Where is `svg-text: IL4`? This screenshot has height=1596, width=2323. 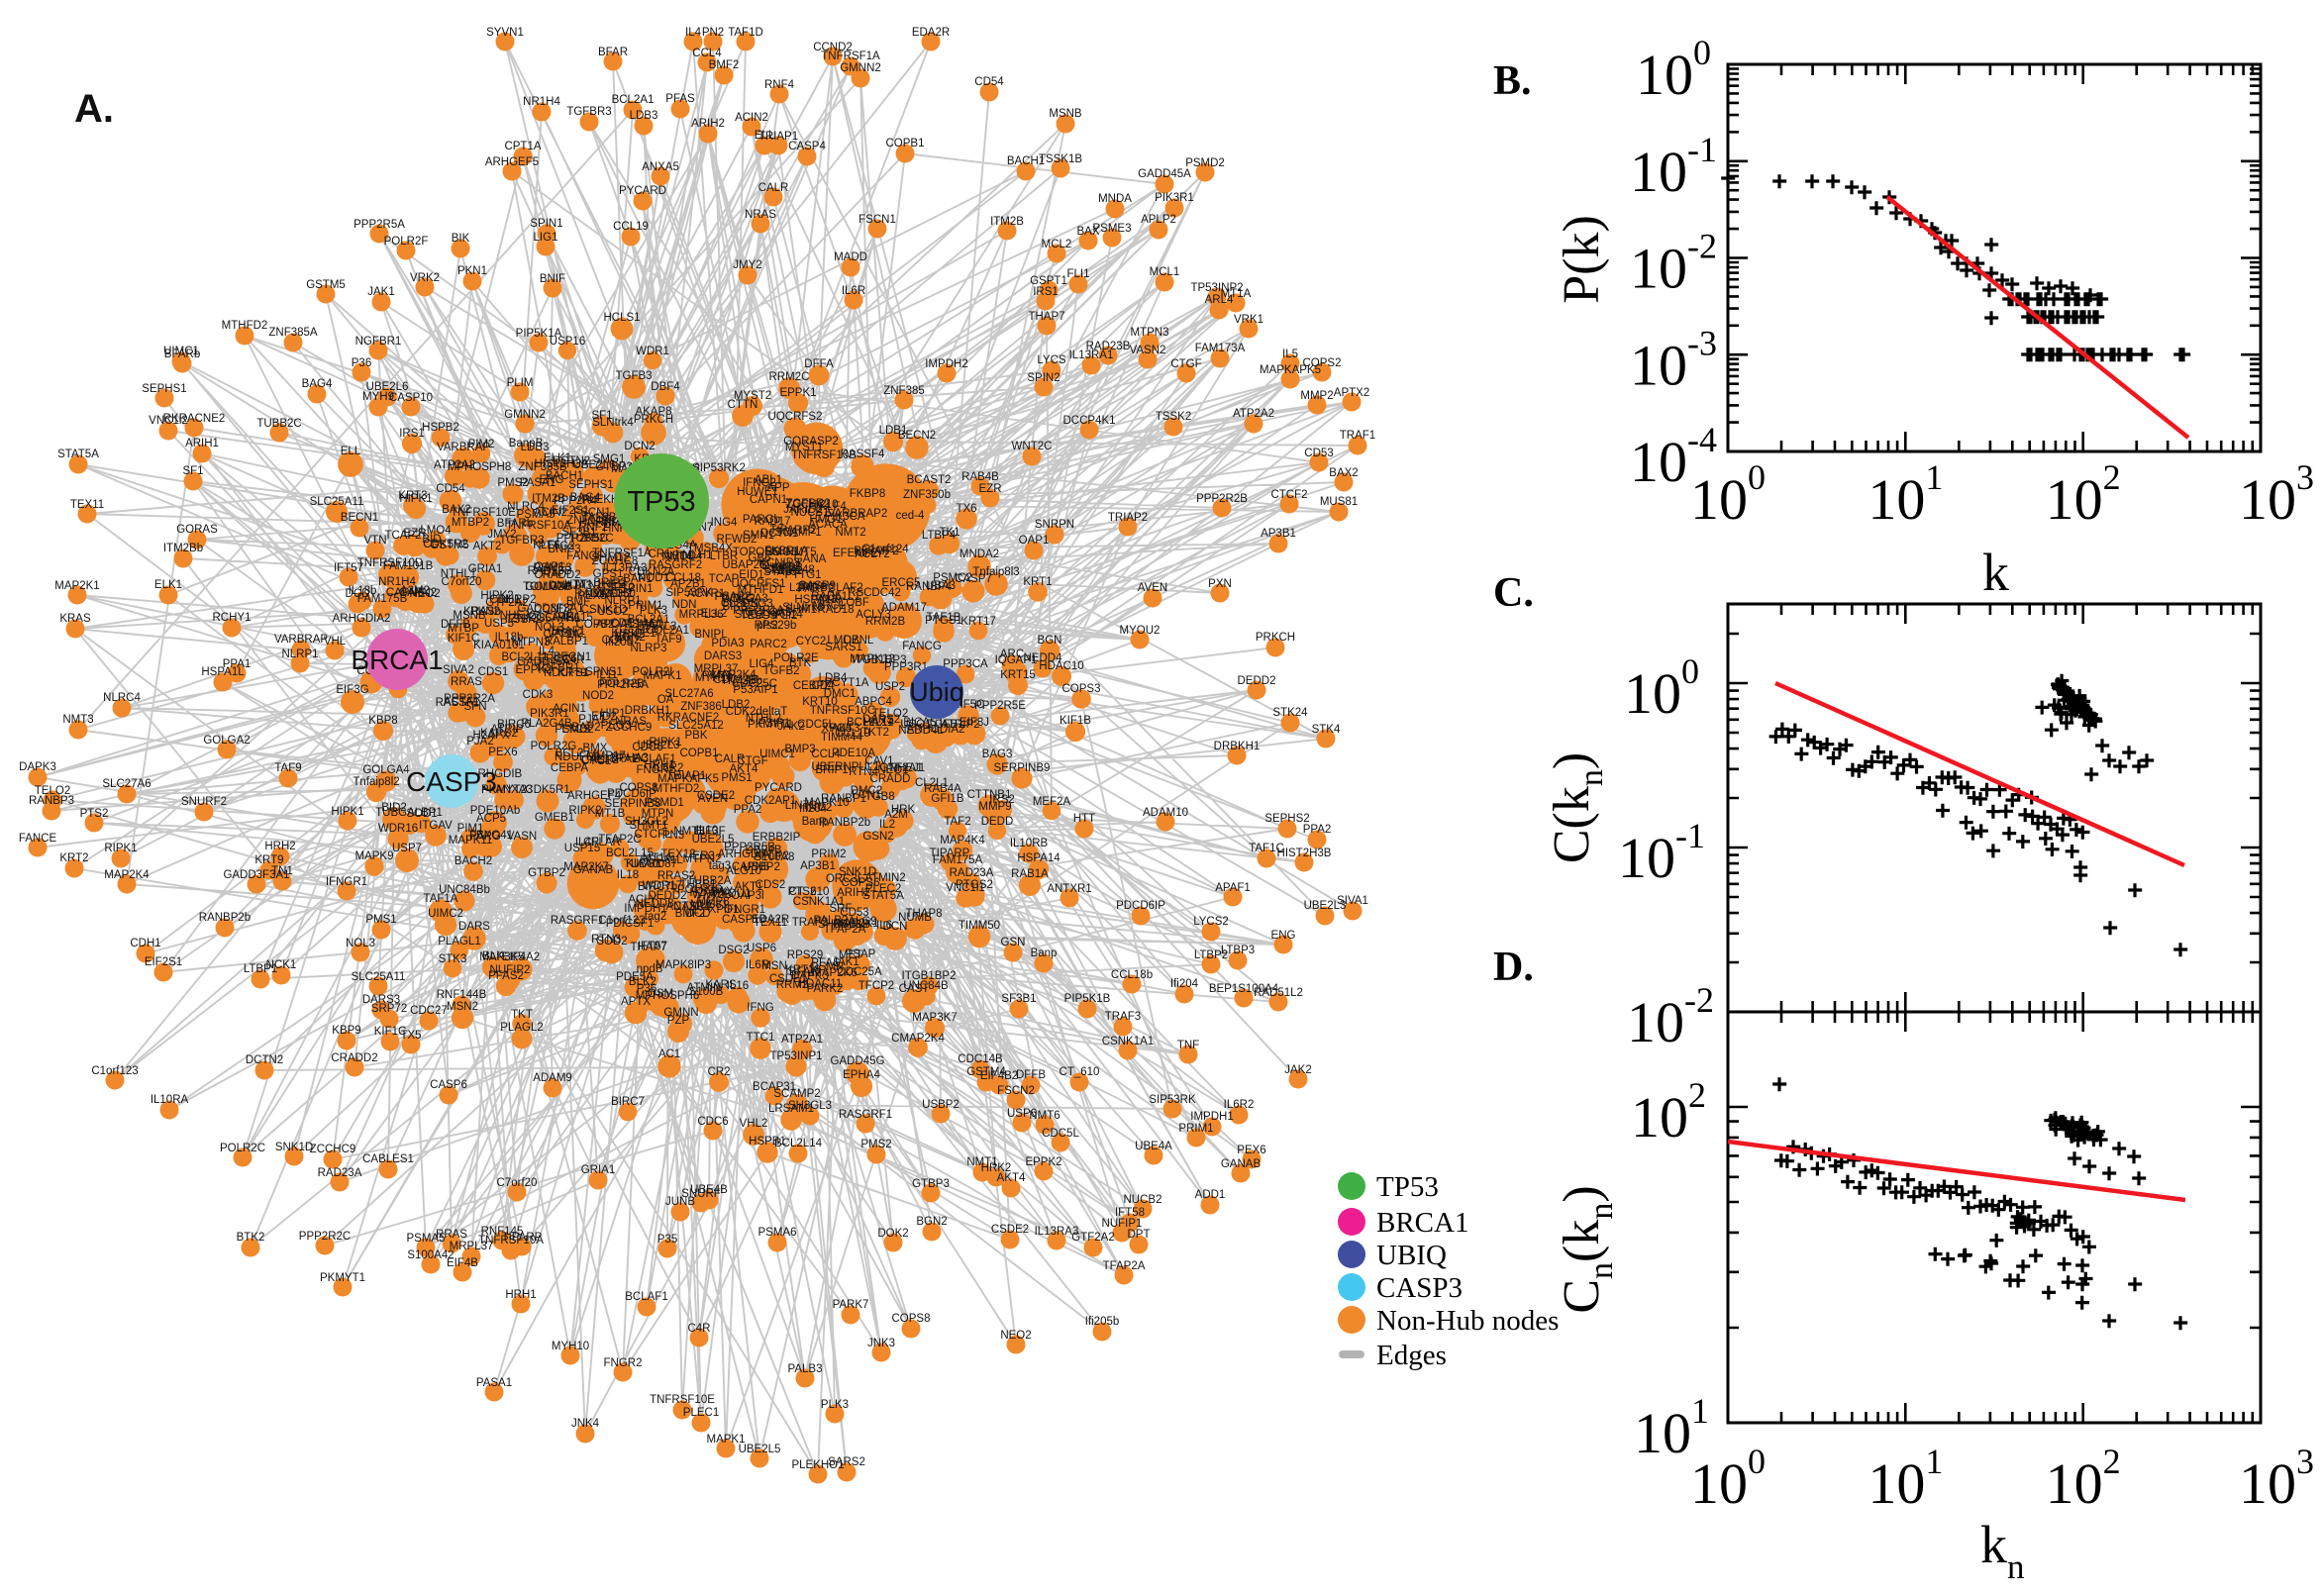
svg-text: IL4 is located at coordinates (694, 33).